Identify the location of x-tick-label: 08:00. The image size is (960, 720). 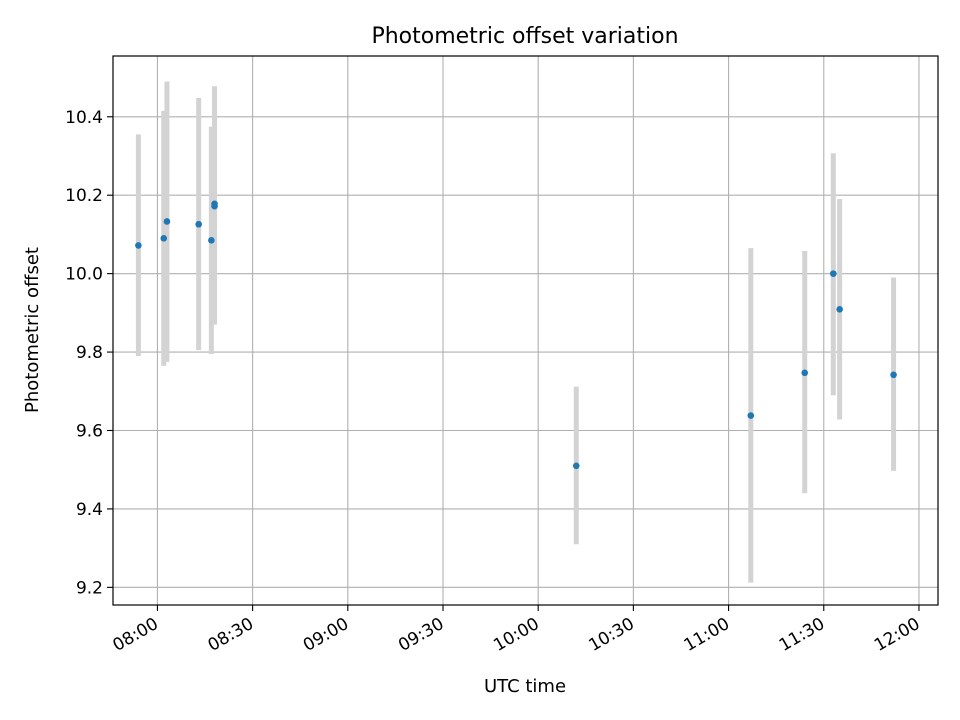
(135, 635).